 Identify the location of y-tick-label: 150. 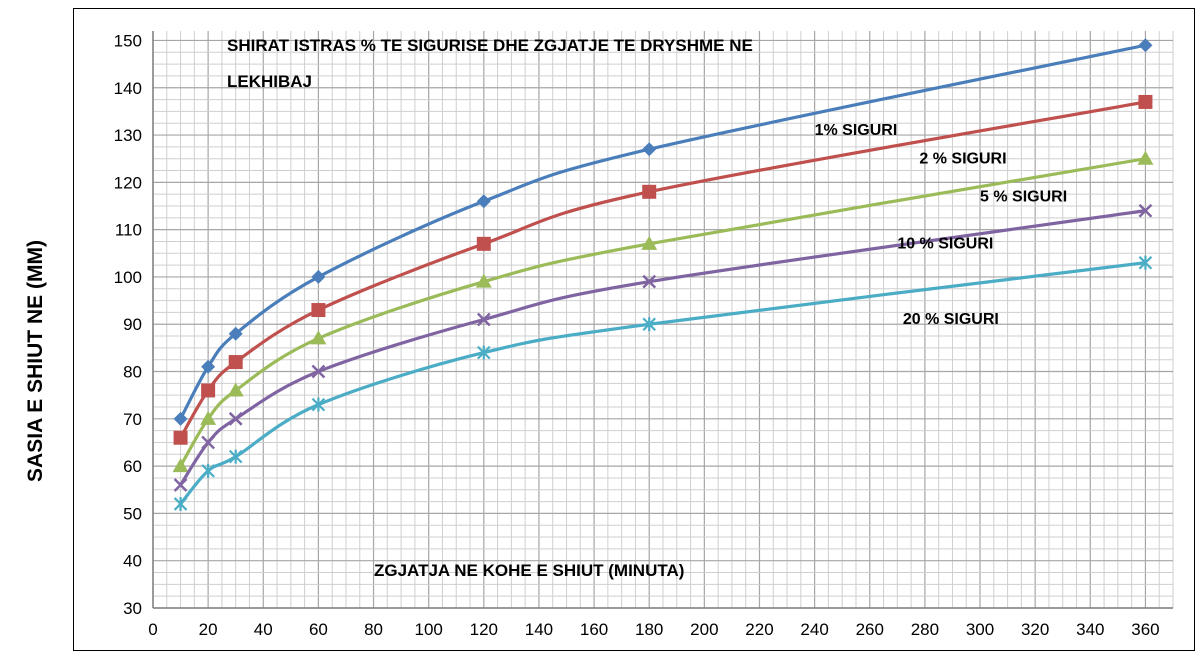
(128, 40).